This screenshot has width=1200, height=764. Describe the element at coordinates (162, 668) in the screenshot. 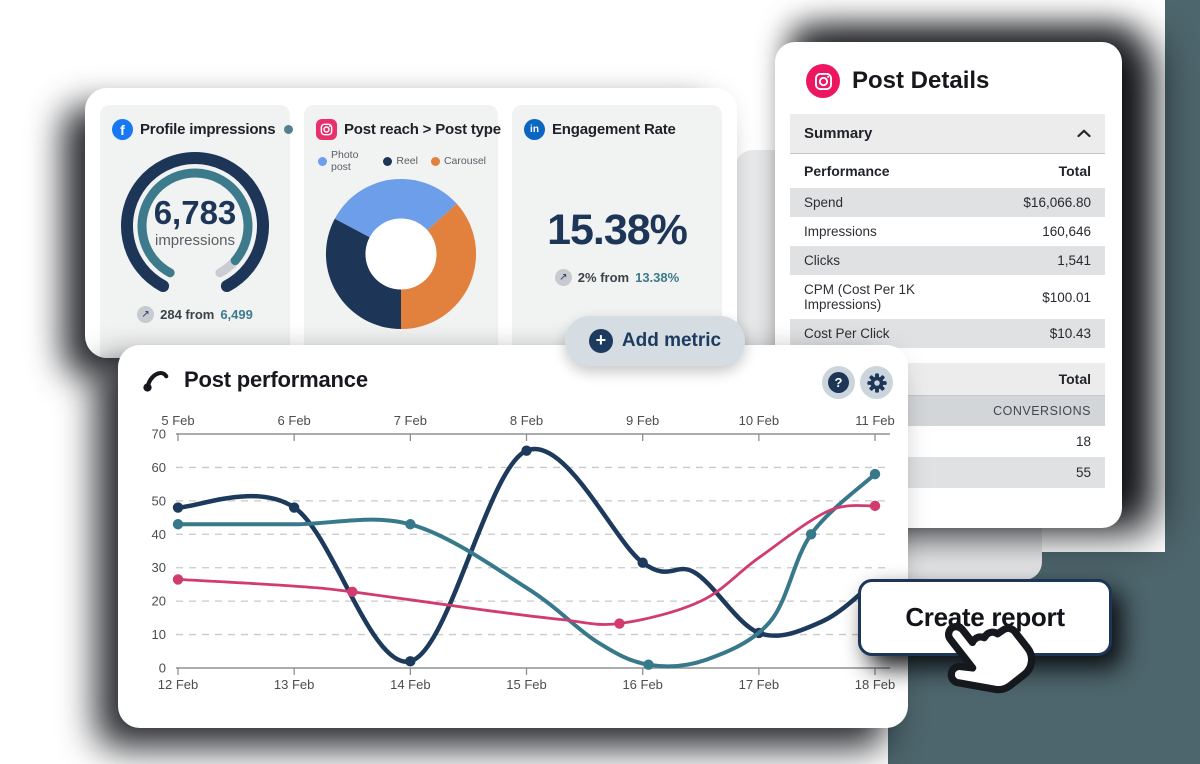

I see `svg-text: 0` at that location.